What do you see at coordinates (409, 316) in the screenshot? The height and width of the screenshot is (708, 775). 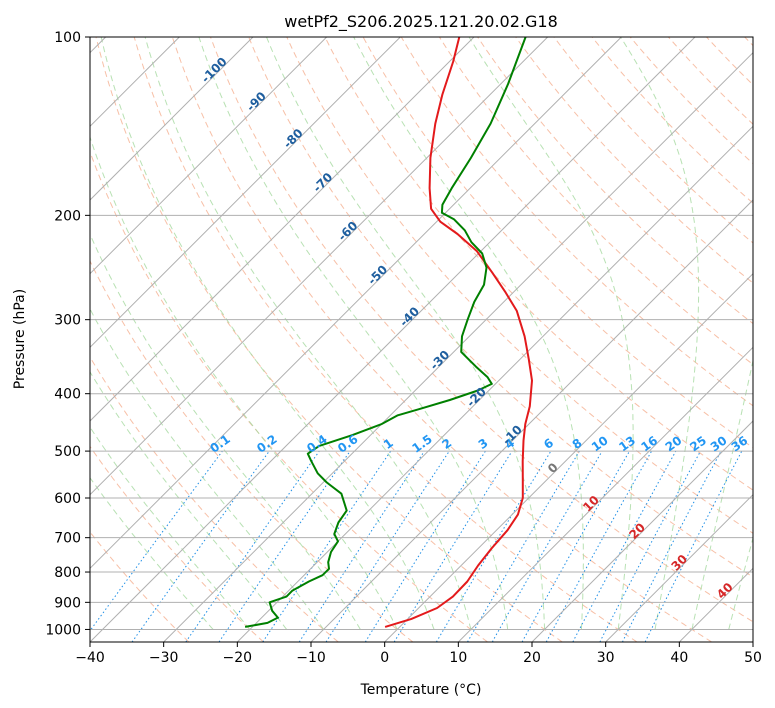 I see `isotherm-label: -40` at bounding box center [409, 316].